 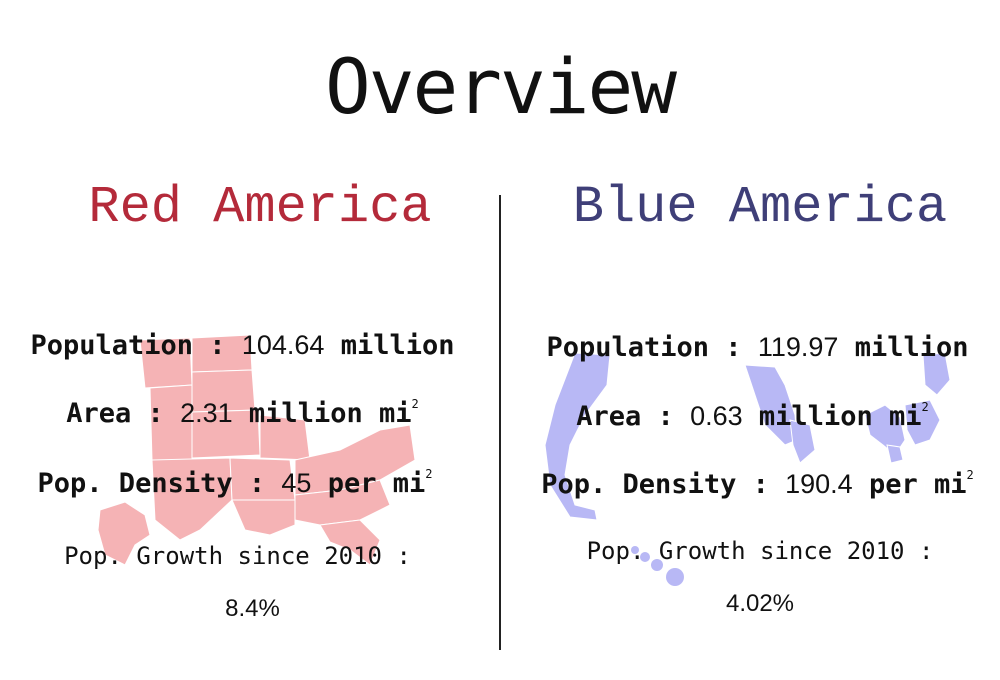 I want to click on red-area-label: Area :, so click(x=115, y=413).